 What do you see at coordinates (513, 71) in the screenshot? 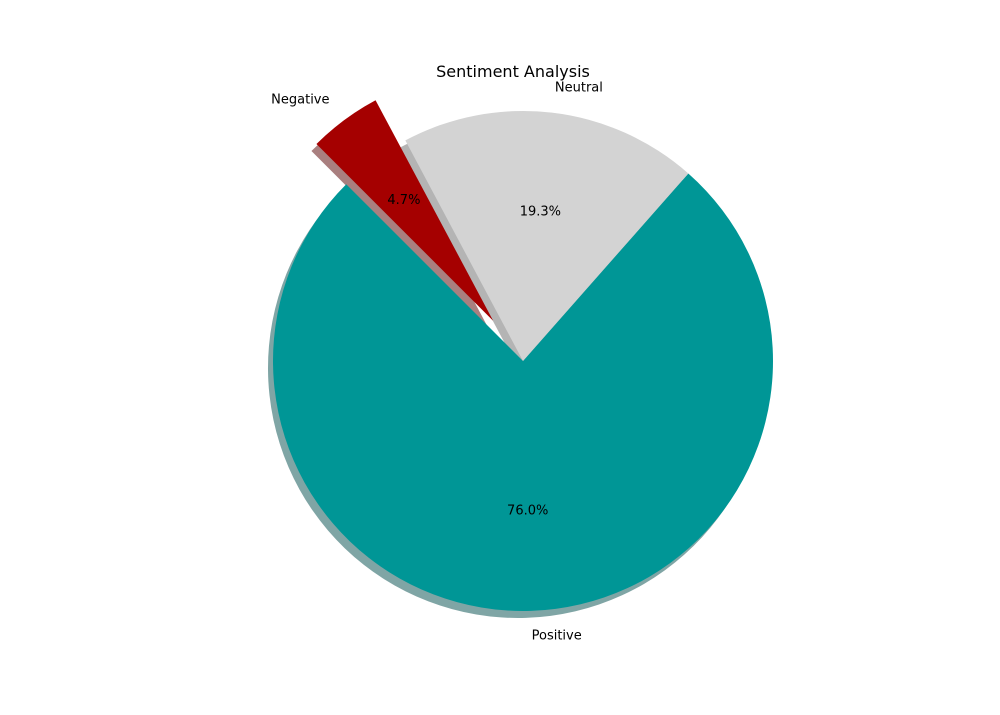
I see `chart-title: Sentiment Analysis` at bounding box center [513, 71].